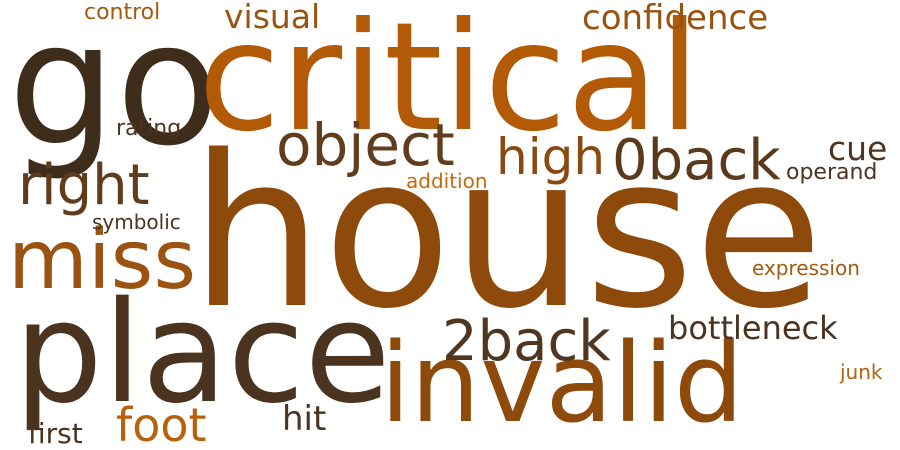 This screenshot has height=450, width=900. I want to click on word-right: right, so click(84, 185).